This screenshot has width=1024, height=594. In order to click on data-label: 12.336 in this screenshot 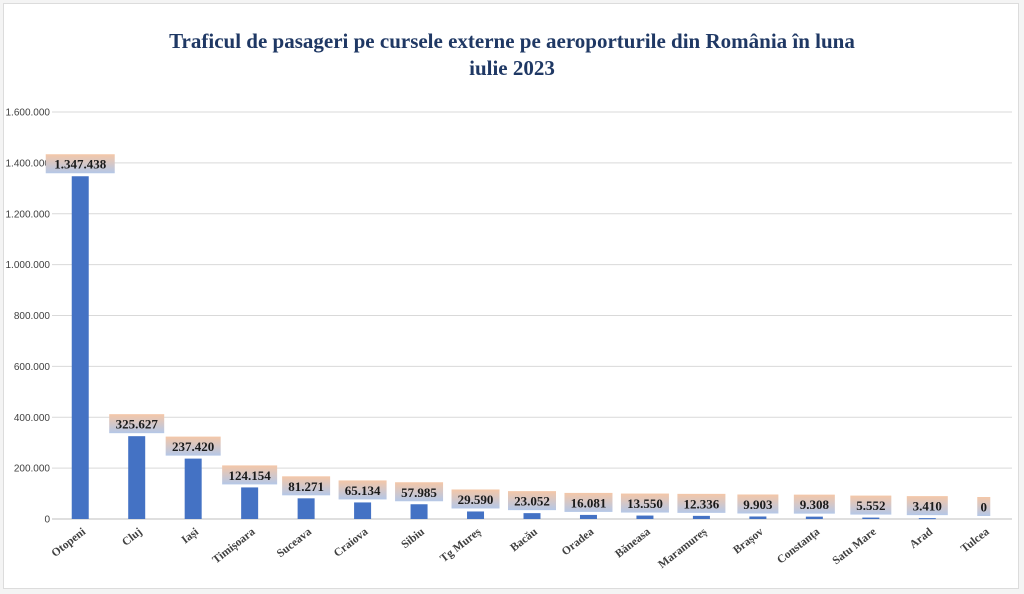, I will do `click(701, 503)`.